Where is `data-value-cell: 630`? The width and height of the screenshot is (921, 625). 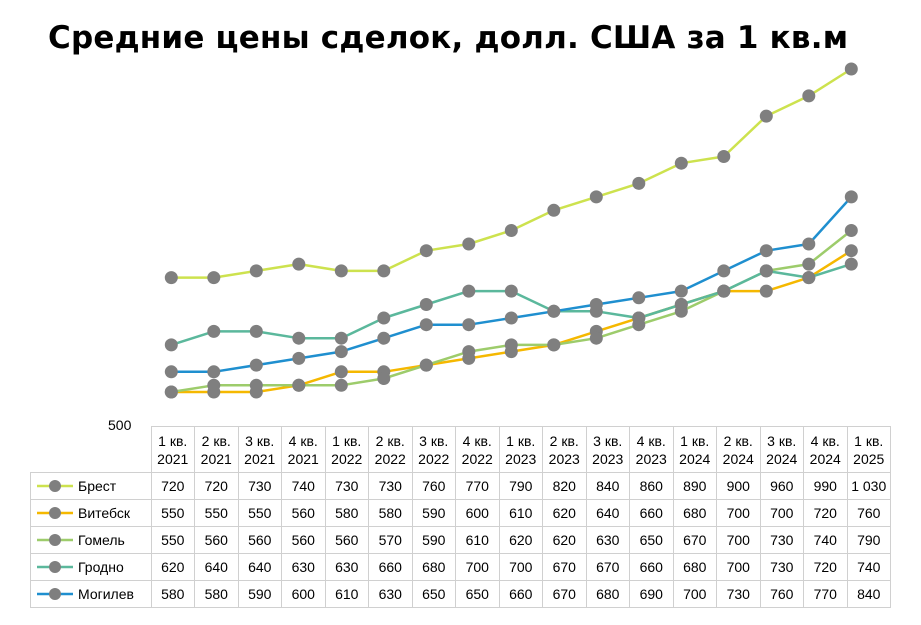 data-value-cell: 630 is located at coordinates (390, 594).